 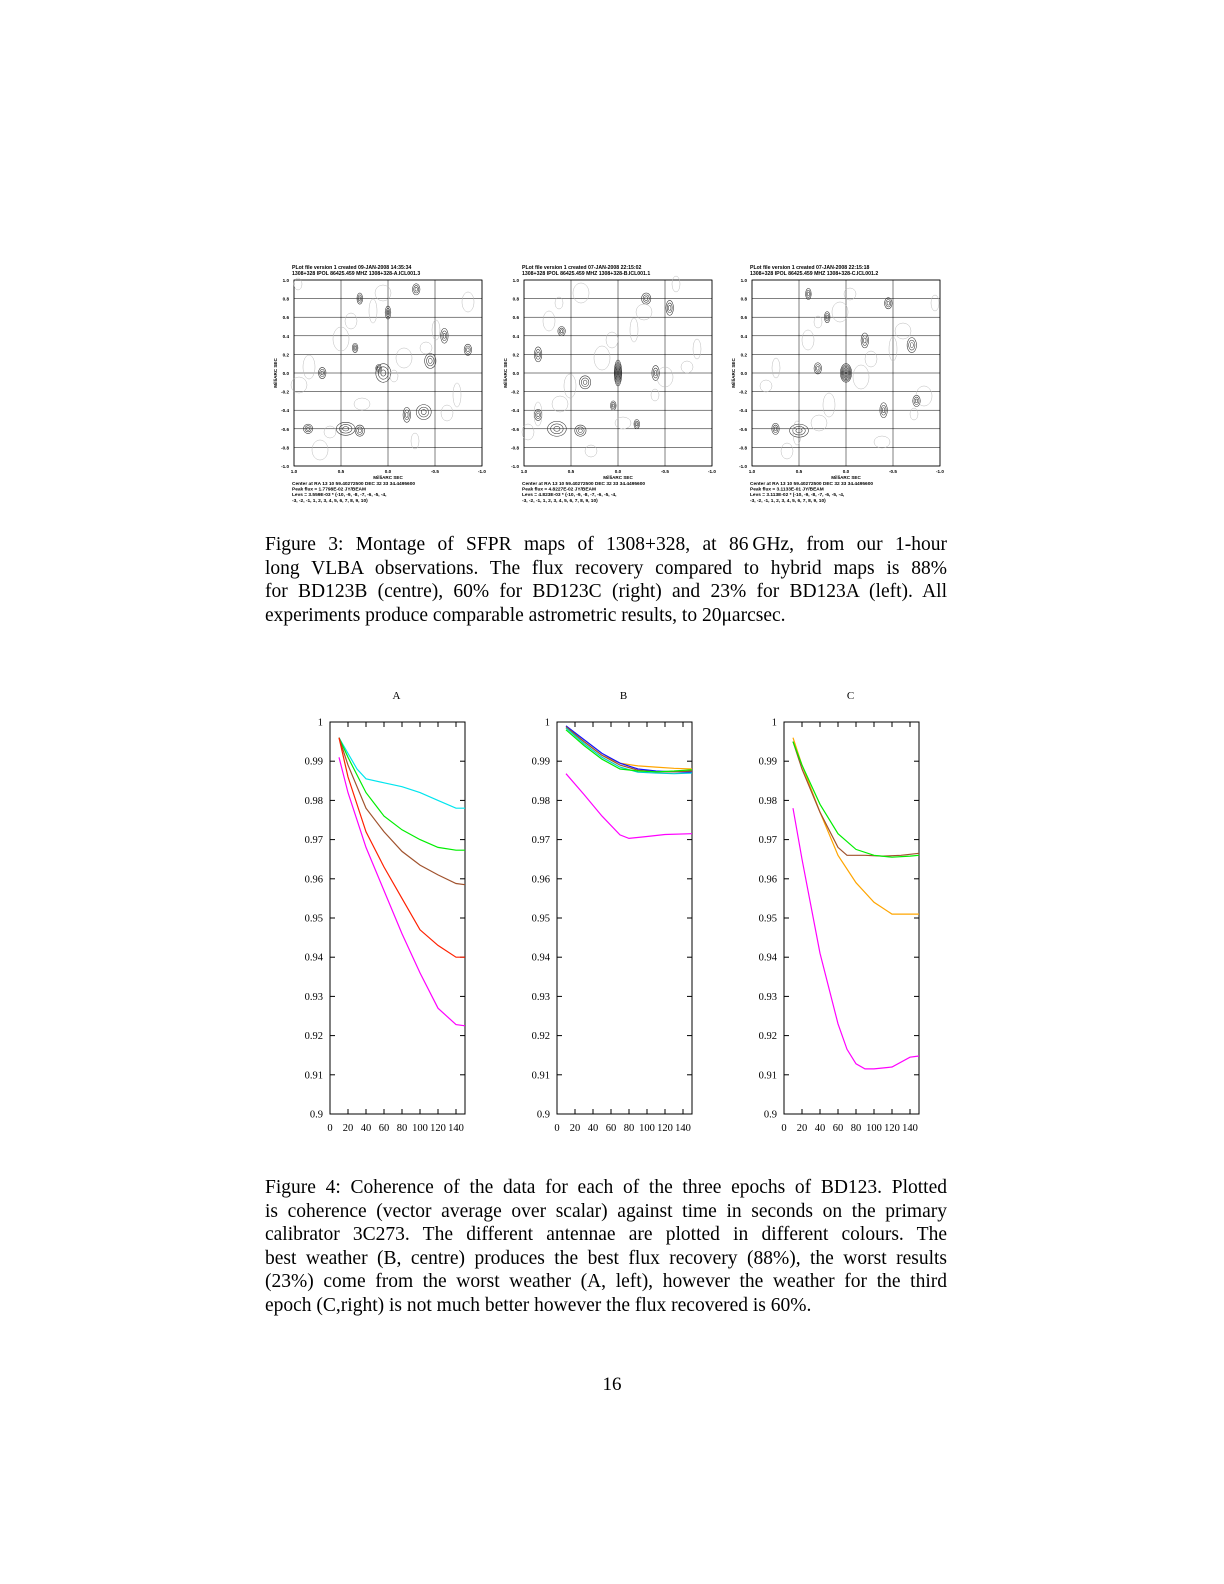 I want to click on x-tick-label: 40, so click(x=366, y=1128).